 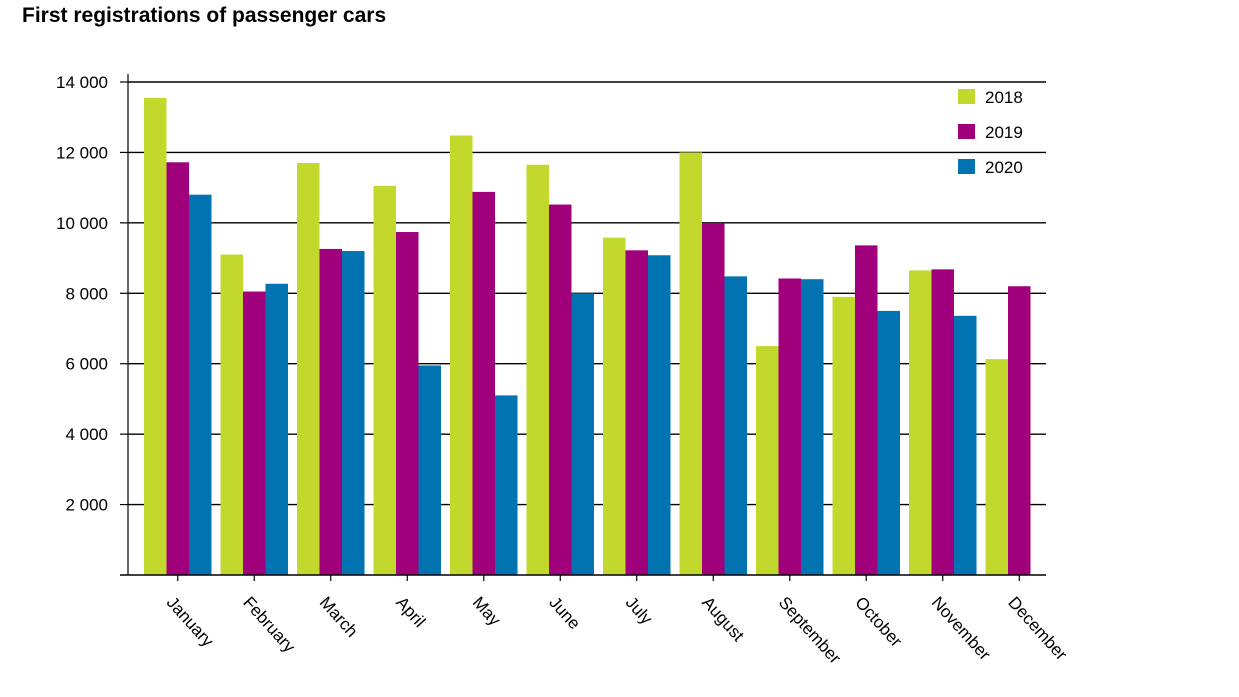 I want to click on x-tick-label: March, so click(x=339, y=617).